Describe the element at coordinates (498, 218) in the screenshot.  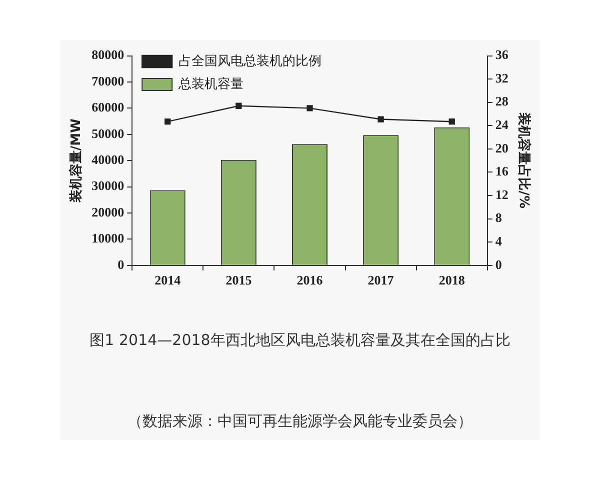
I see `y2-tick-label: 8` at that location.